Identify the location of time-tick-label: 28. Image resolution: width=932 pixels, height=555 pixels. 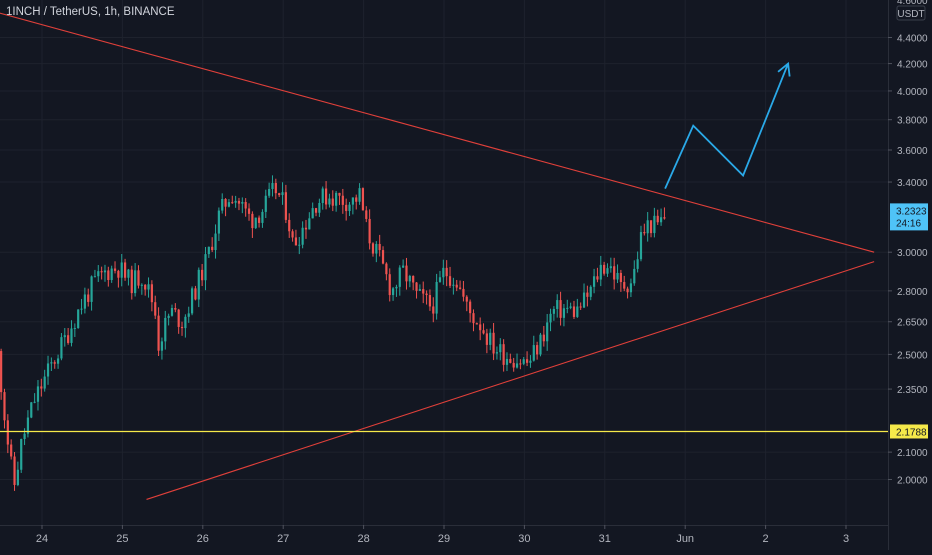
(363, 539).